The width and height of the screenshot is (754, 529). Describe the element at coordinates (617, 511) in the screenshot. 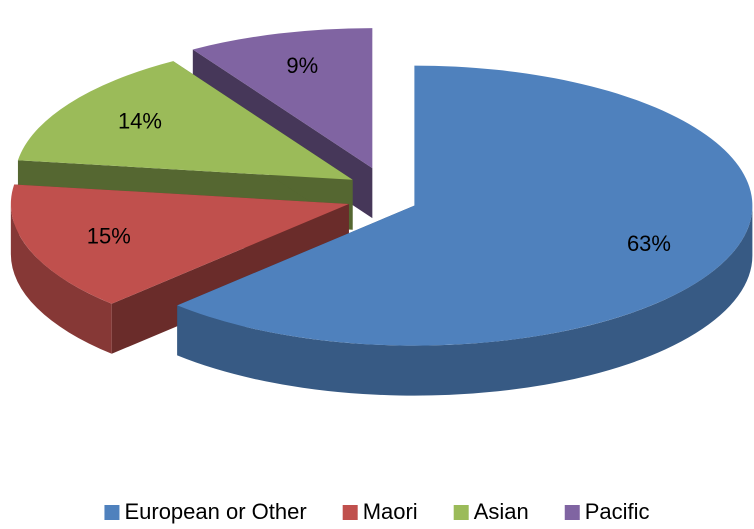

I see `legend-label: Pacific` at that location.